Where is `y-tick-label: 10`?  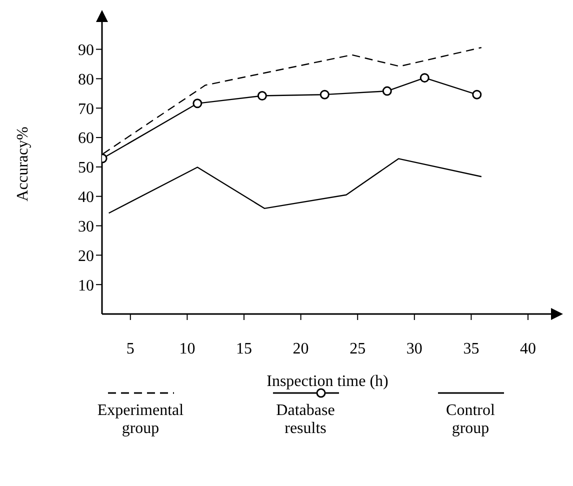
y-tick-label: 10 is located at coordinates (86, 285).